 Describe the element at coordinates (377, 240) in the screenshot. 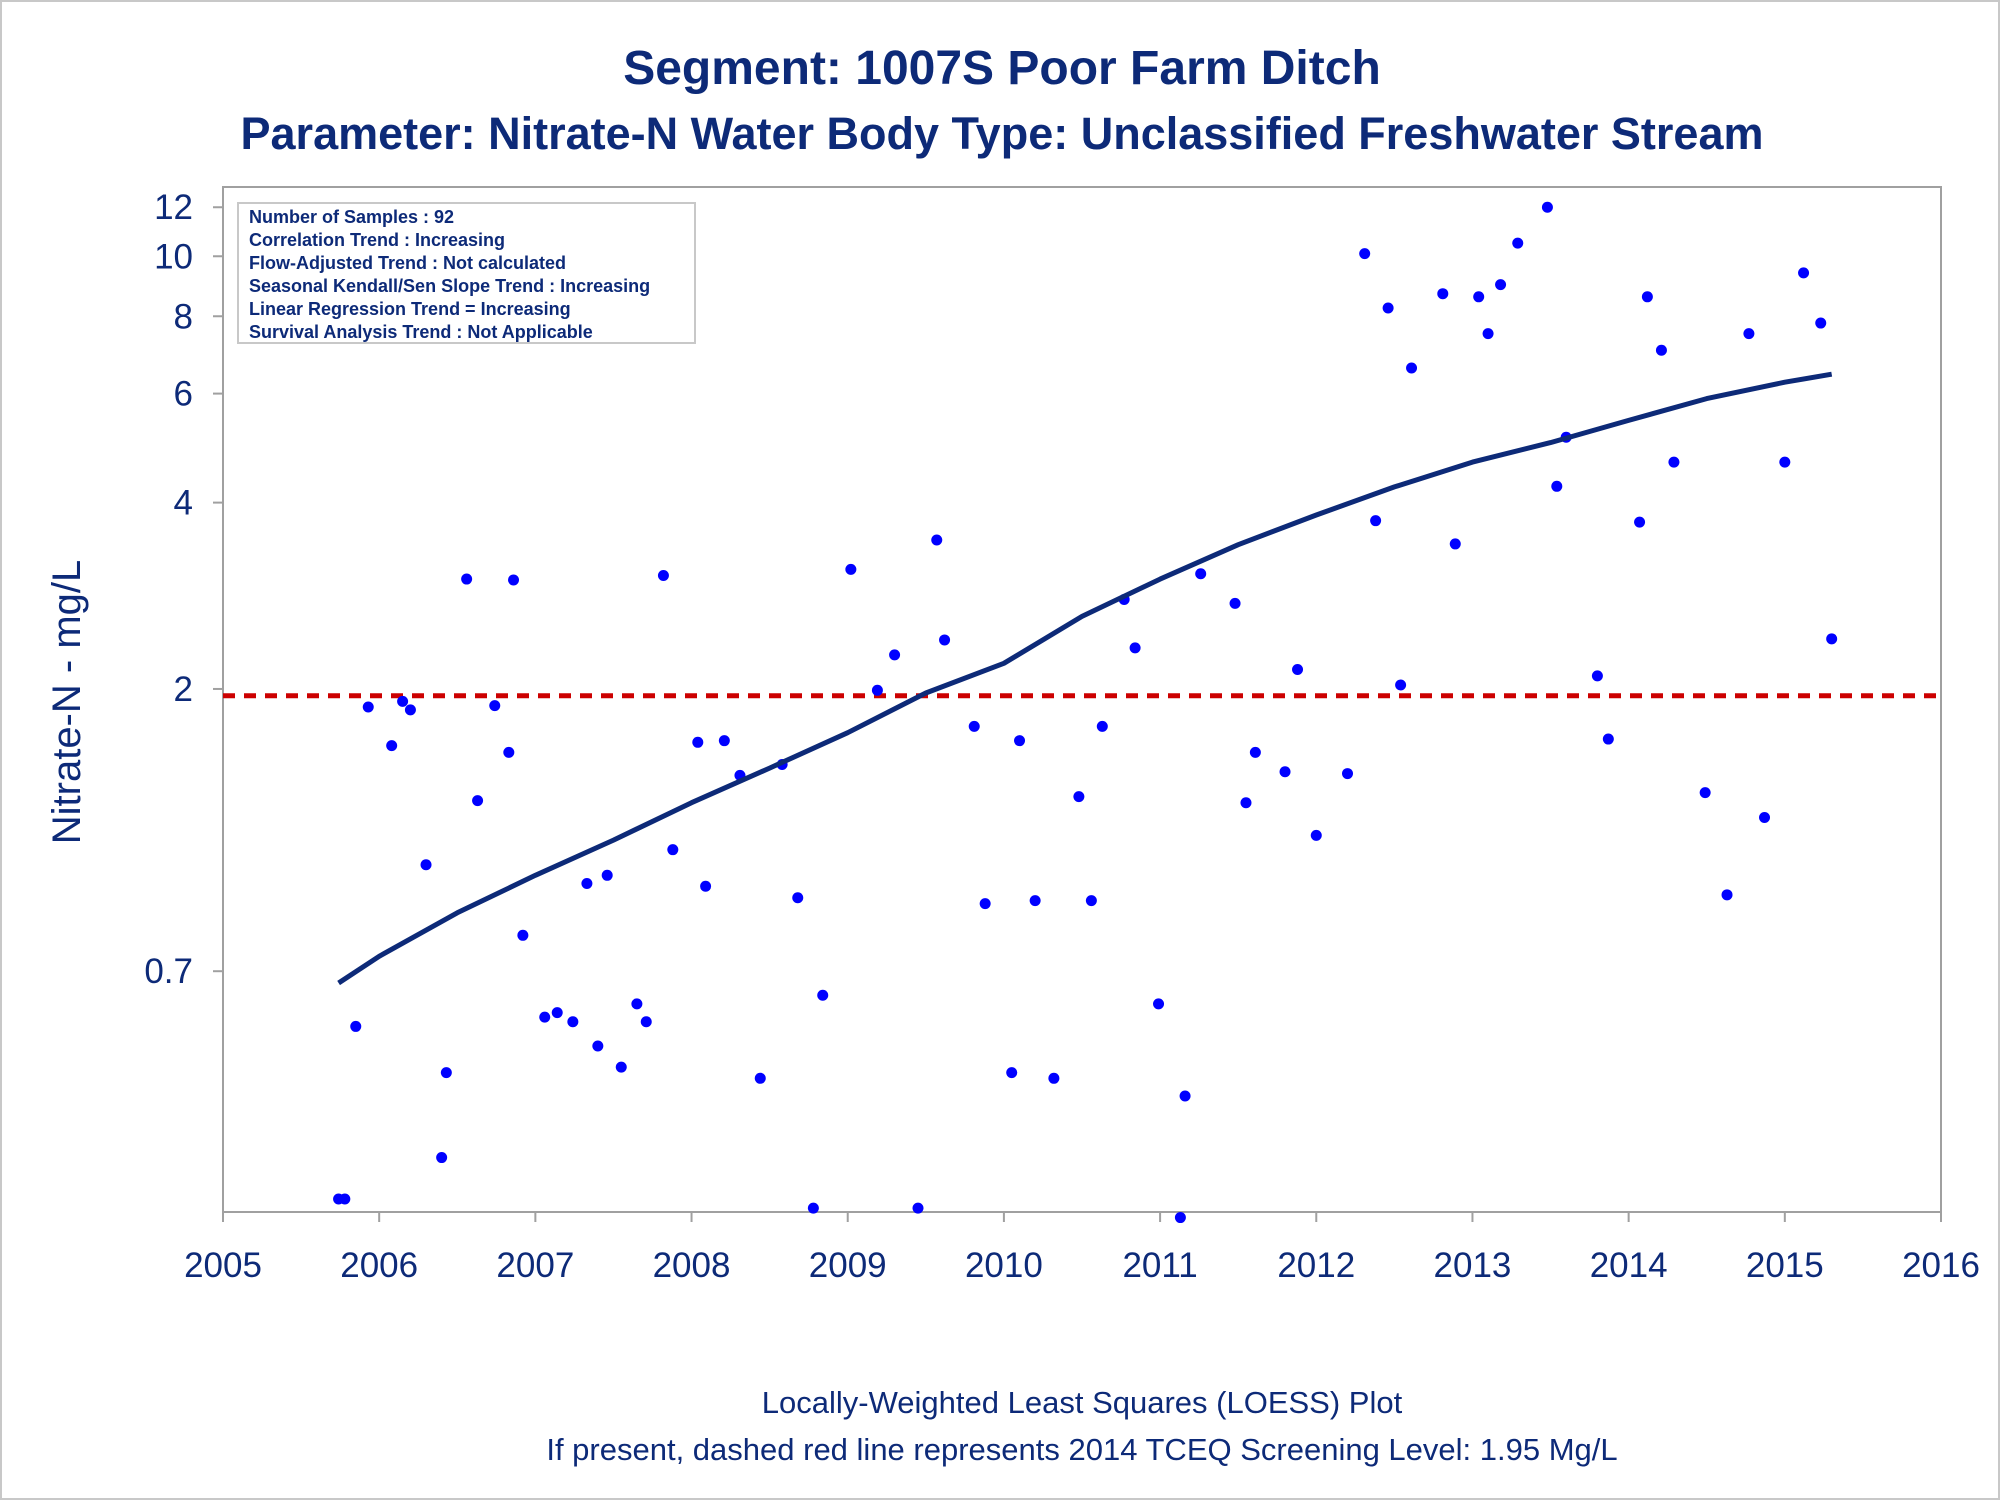

I see `stat-line-correlation: Correlation Trend : Increasing` at that location.